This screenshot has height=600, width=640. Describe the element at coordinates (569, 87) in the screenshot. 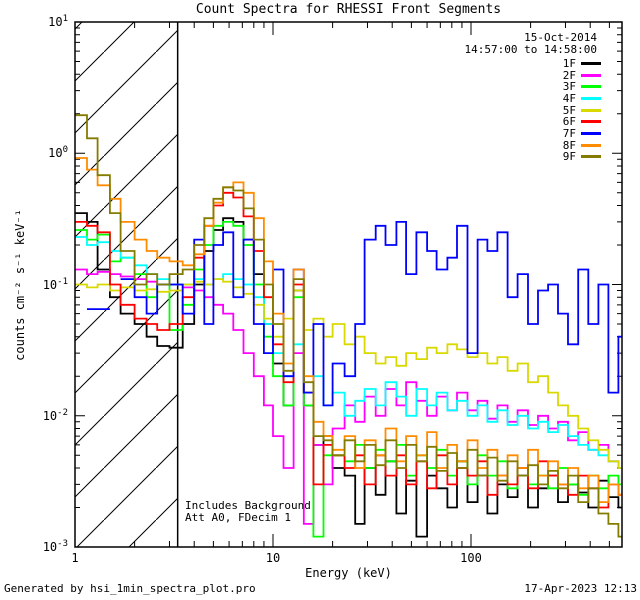

I see `legend-label-3F: 3F` at that location.